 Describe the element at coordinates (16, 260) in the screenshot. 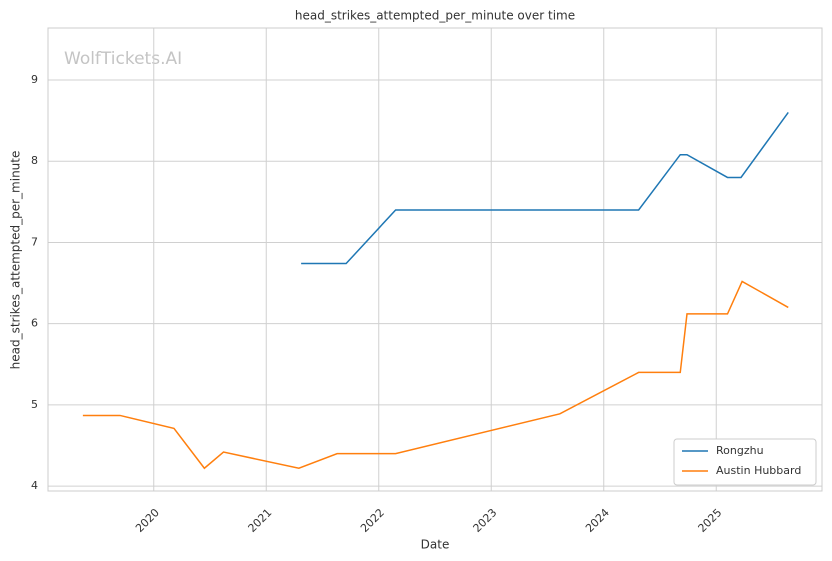

I see `y-axis-label: head_strikes_attempted_per_minute` at that location.